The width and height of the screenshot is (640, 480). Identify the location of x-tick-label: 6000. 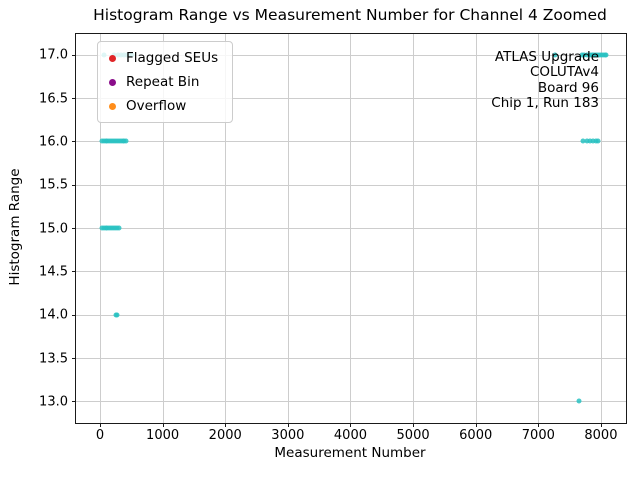
(476, 435).